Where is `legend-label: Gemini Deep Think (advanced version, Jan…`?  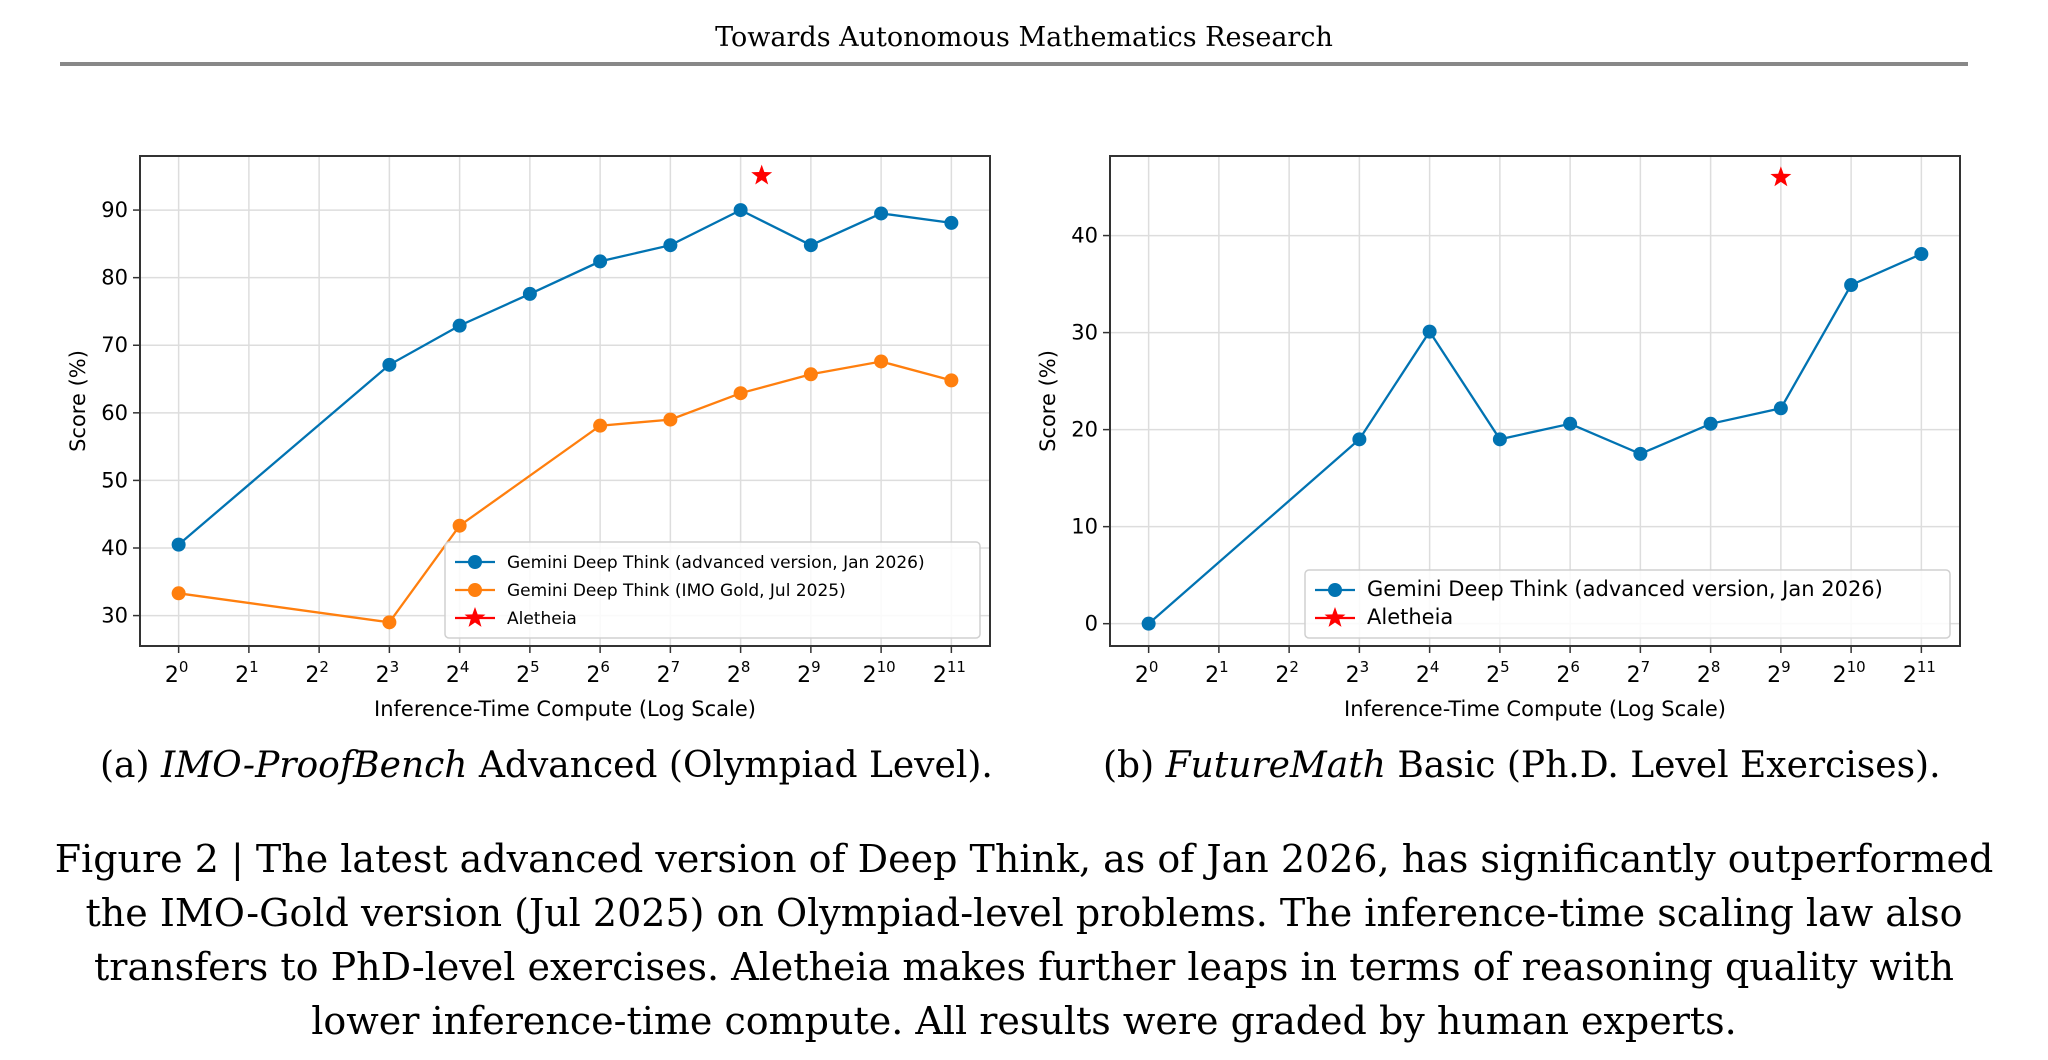
legend-label: Gemini Deep Think (advanced version, Jan… is located at coordinates (716, 563).